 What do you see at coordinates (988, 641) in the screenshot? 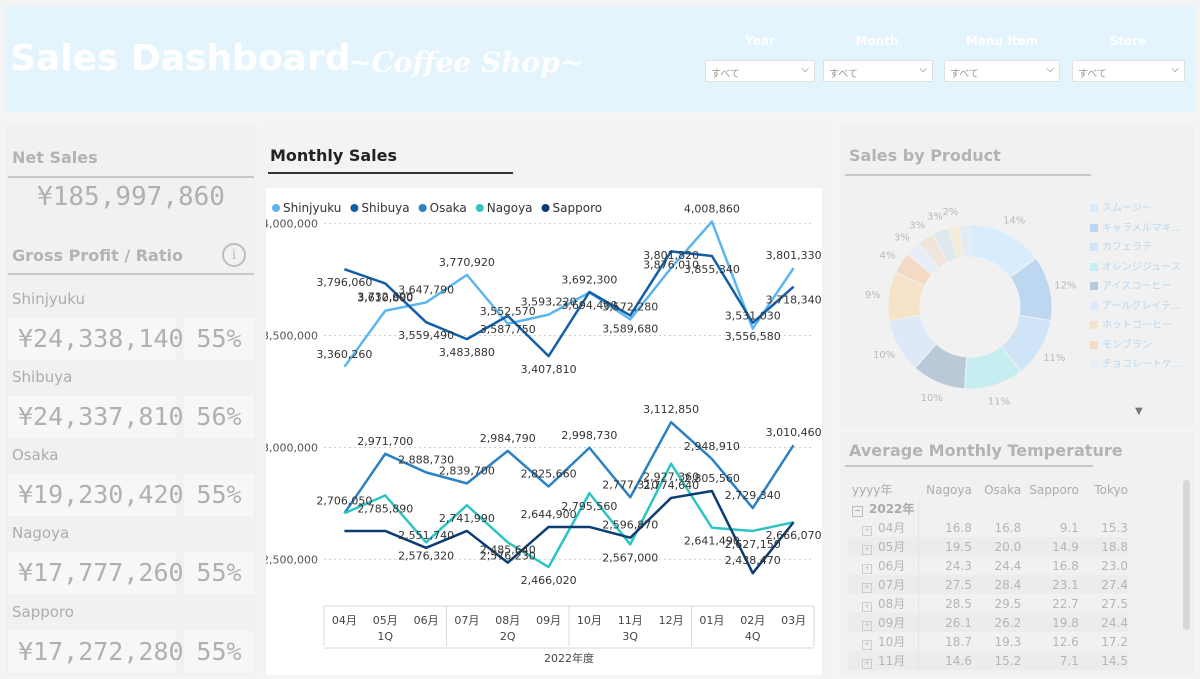
I see `table-row: +10月 18.7 19.3 12.6 17.2` at bounding box center [988, 641].